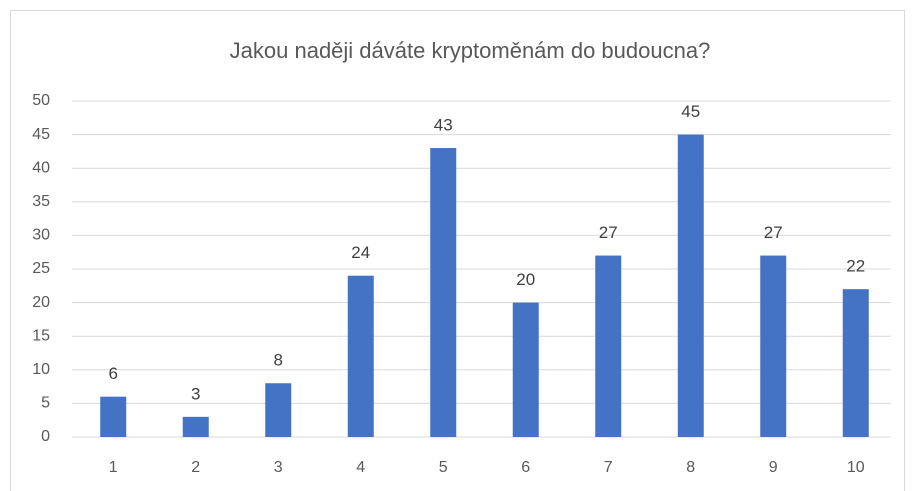 The width and height of the screenshot is (915, 491). Describe the element at coordinates (45, 436) in the screenshot. I see `y-tick-label: 0` at that location.